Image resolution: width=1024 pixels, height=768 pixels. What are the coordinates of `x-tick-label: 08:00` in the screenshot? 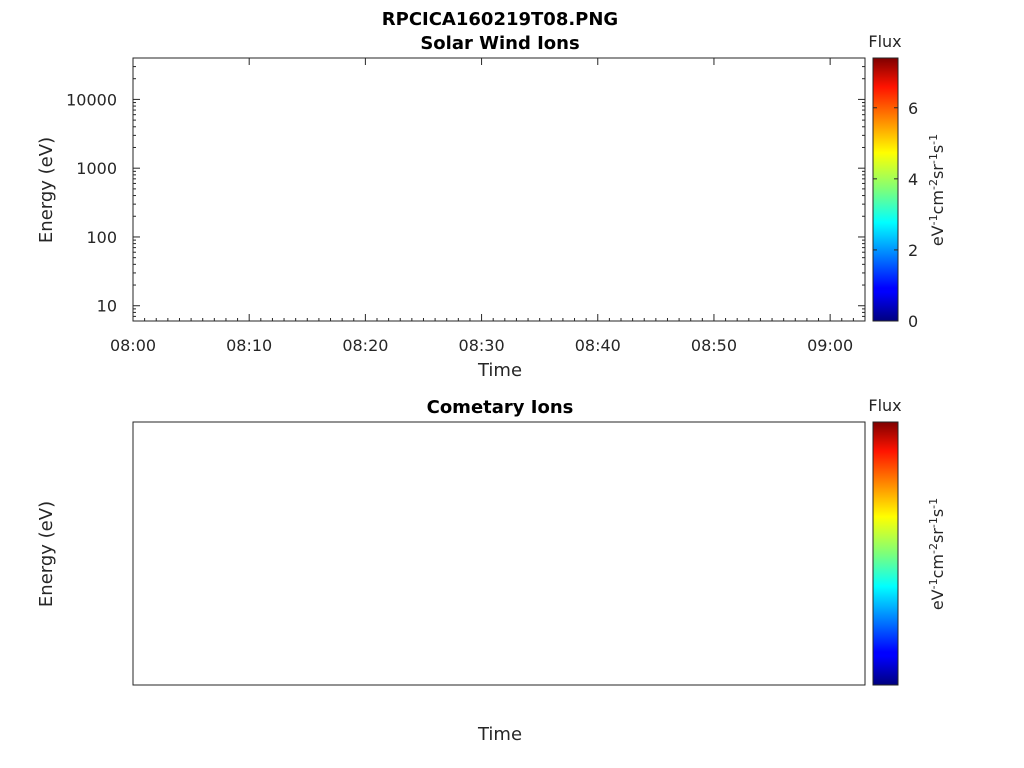 It's located at (133, 345).